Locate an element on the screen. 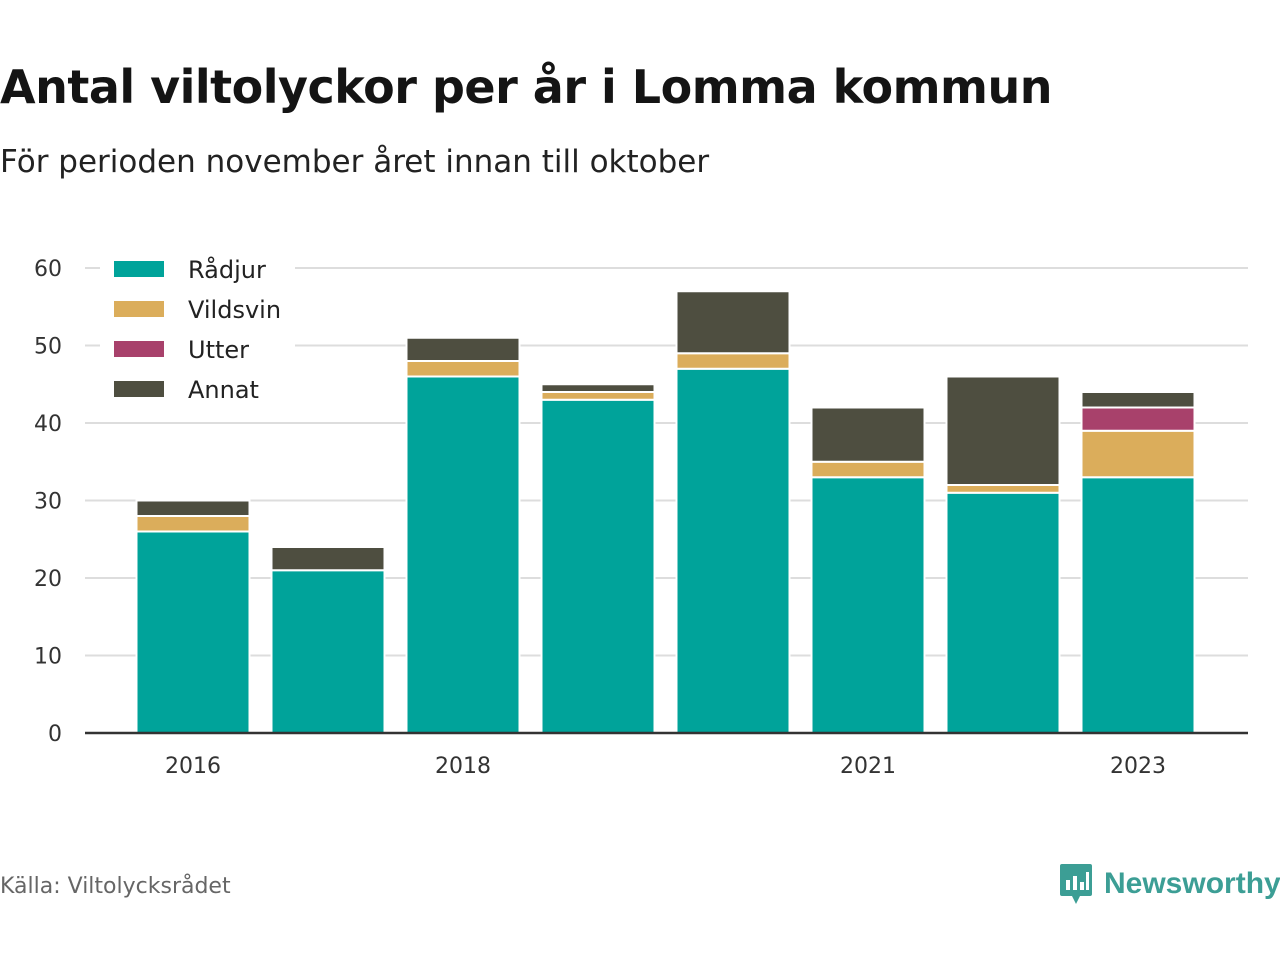 This screenshot has width=1280, height=960. y-tick-label: 0 is located at coordinates (55, 734).